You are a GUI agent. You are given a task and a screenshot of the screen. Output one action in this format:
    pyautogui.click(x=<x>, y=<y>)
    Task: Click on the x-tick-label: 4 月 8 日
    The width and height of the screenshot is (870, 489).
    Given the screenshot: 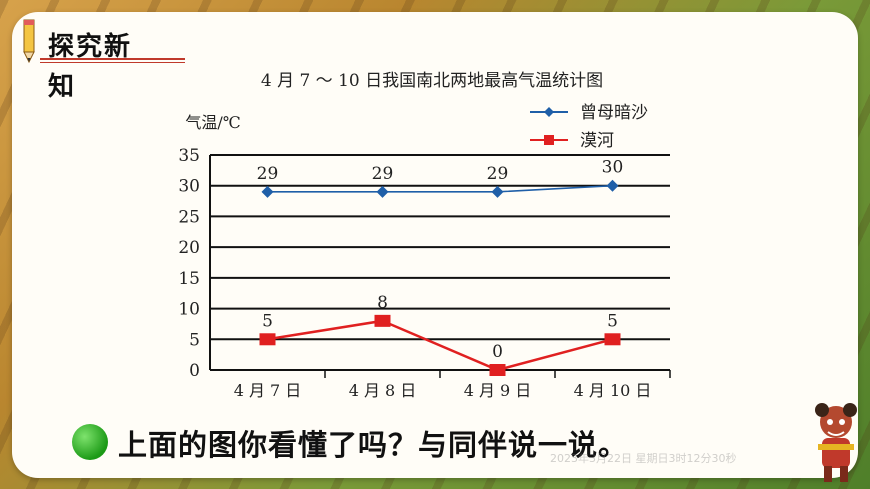 What is the action you would take?
    pyautogui.click(x=383, y=390)
    